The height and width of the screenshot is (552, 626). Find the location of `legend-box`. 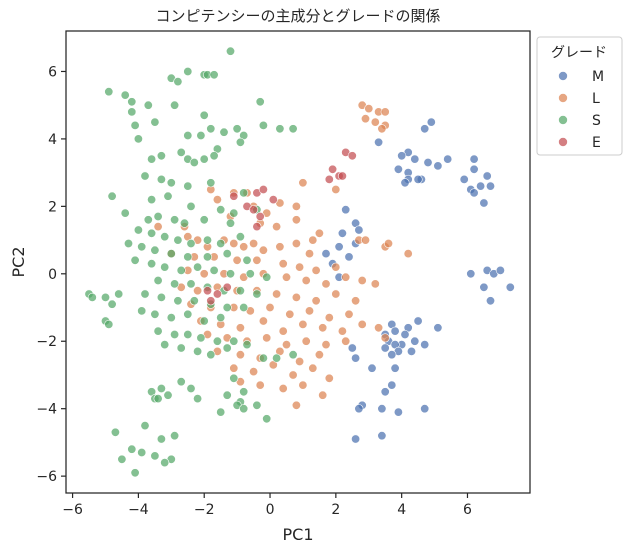

legend-box is located at coordinates (579, 96).